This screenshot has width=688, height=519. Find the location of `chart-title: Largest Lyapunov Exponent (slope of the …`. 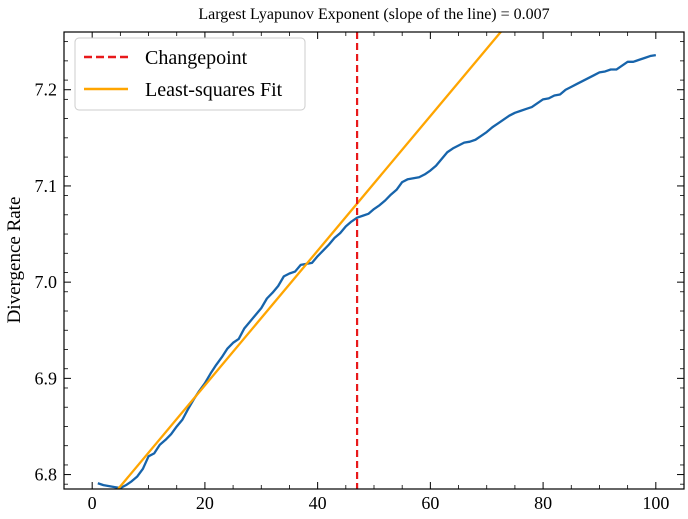

chart-title: Largest Lyapunov Exponent (slope of the … is located at coordinates (373, 14).